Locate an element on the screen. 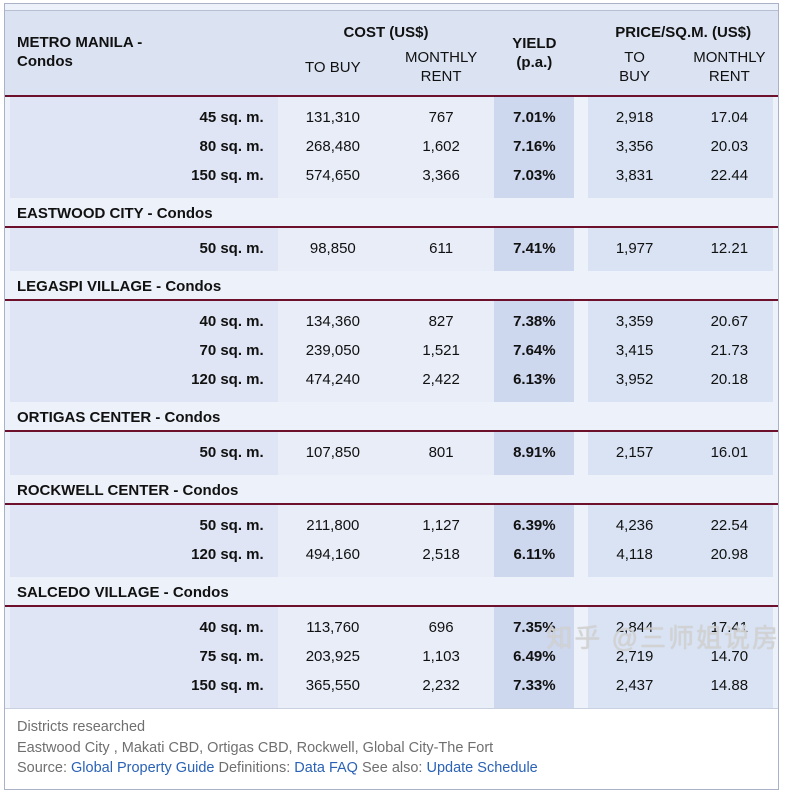  update-schedule-link: Update Schedule is located at coordinates (482, 768).